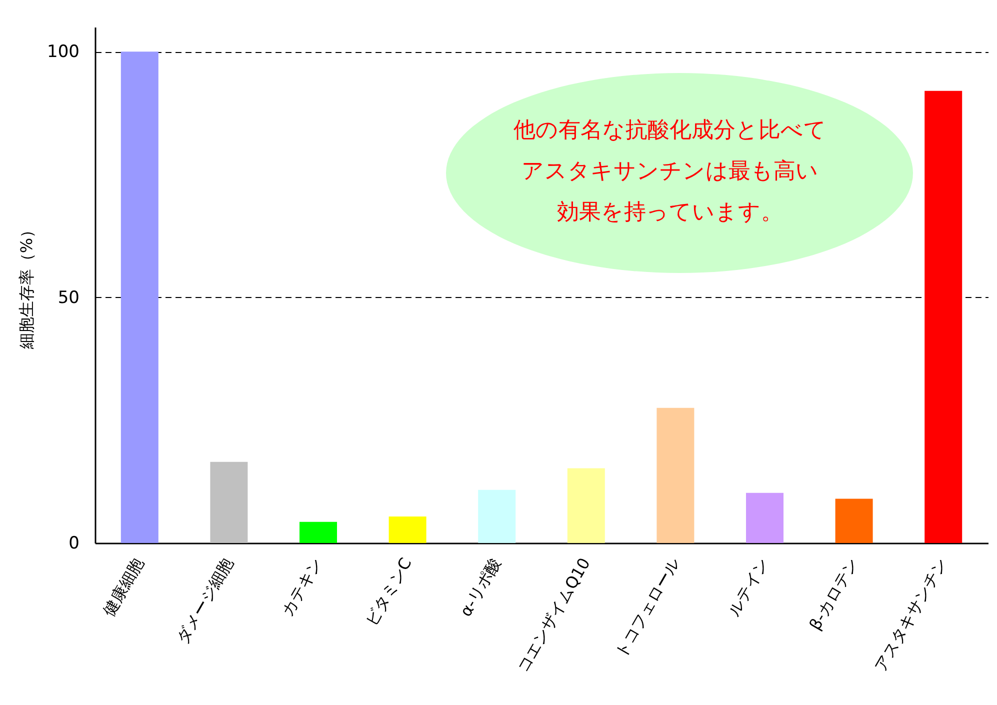 The height and width of the screenshot is (705, 997). What do you see at coordinates (647, 607) in the screenshot?
I see `x-tick-label: トコフェロール` at bounding box center [647, 607].